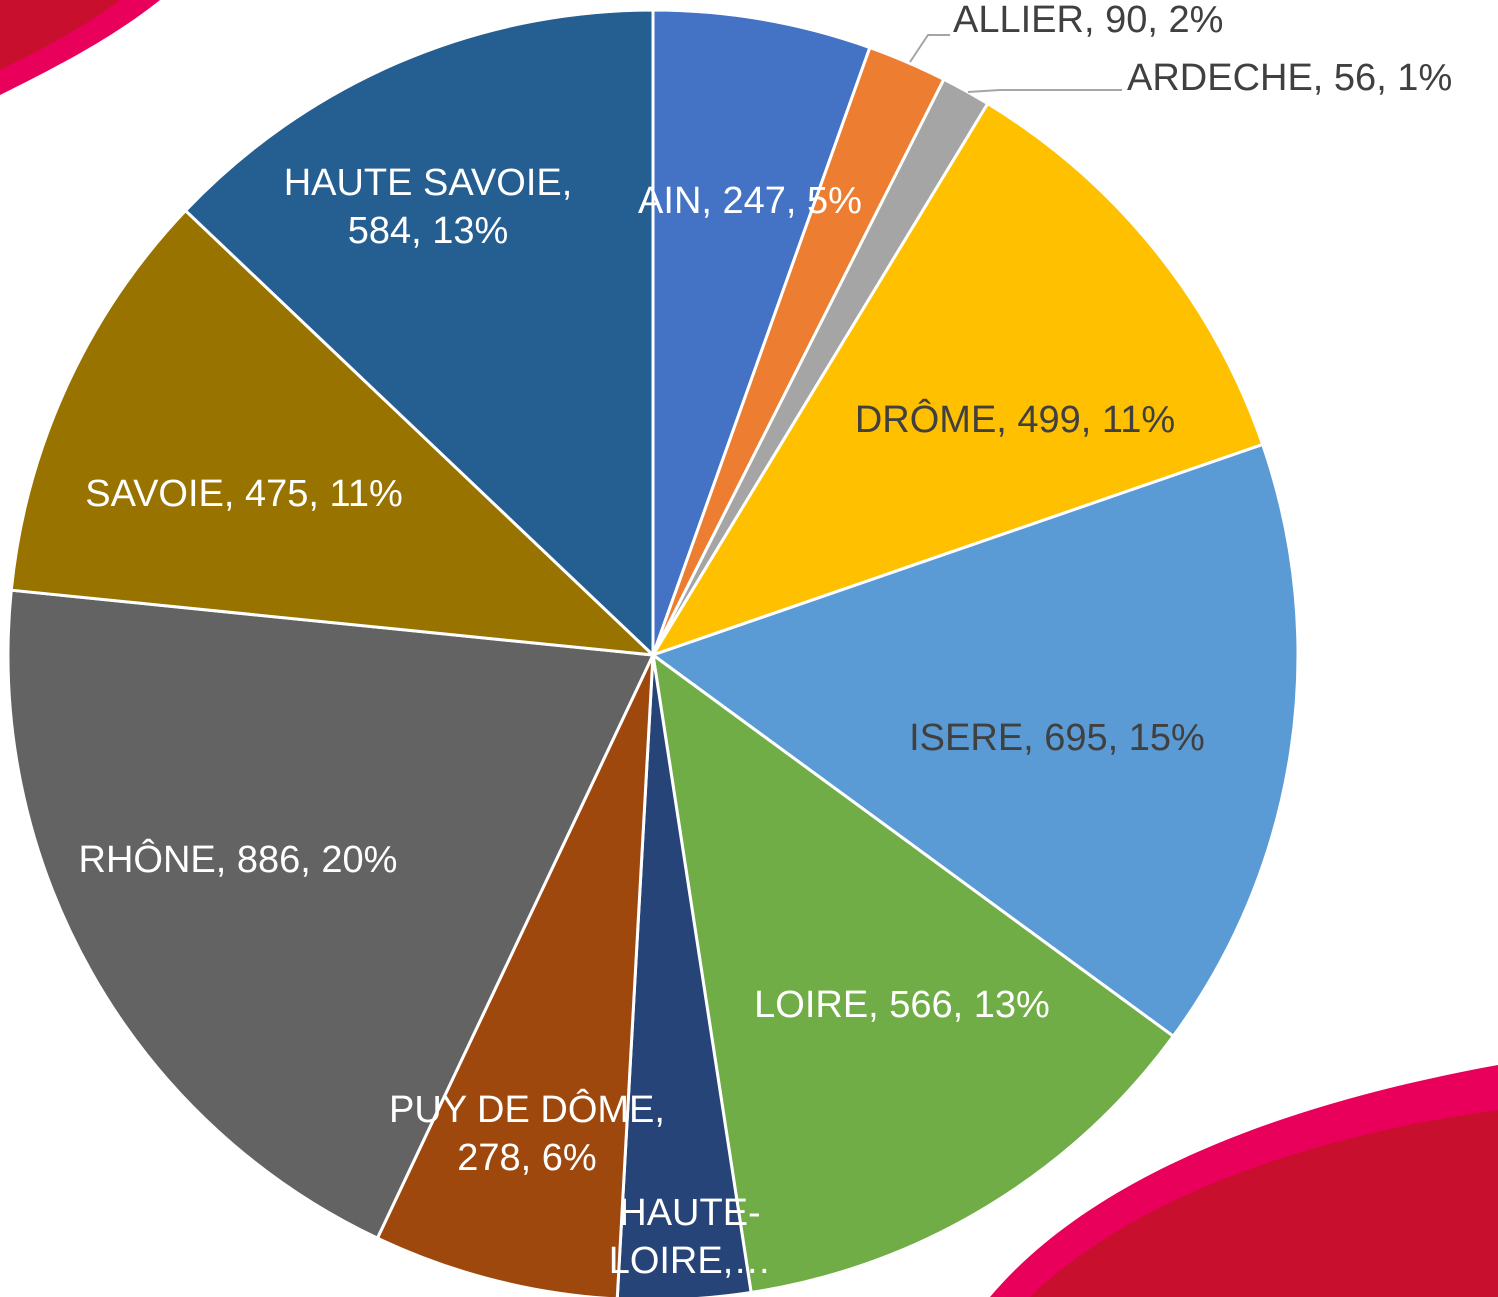 The width and height of the screenshot is (1498, 1297). Describe the element at coordinates (1088, 20) in the screenshot. I see `data-label: ALLIER, 90, 2%` at that location.